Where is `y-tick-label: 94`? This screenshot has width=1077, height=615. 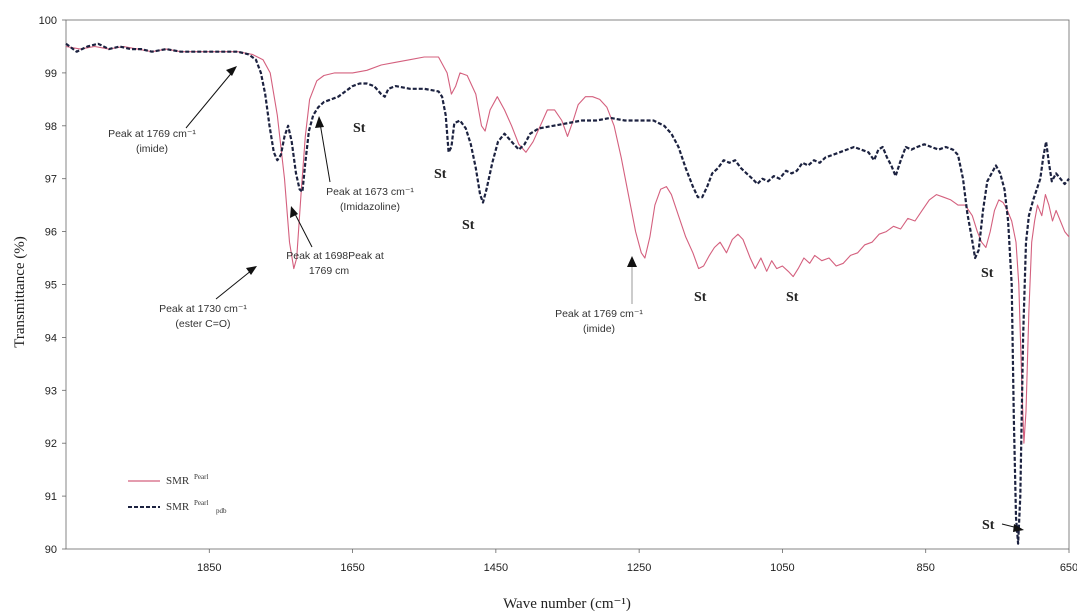 y-tick-label: 94 is located at coordinates (51, 338).